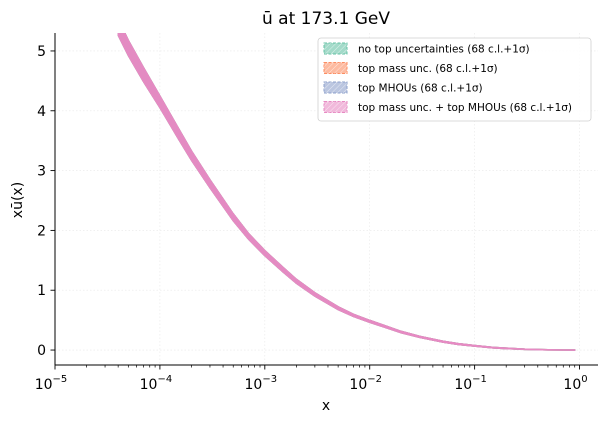 This screenshot has height=423, width=607. I want to click on legend-label: top mass unc. + top MHOUs (68 c.l.+1σ), so click(465, 108).